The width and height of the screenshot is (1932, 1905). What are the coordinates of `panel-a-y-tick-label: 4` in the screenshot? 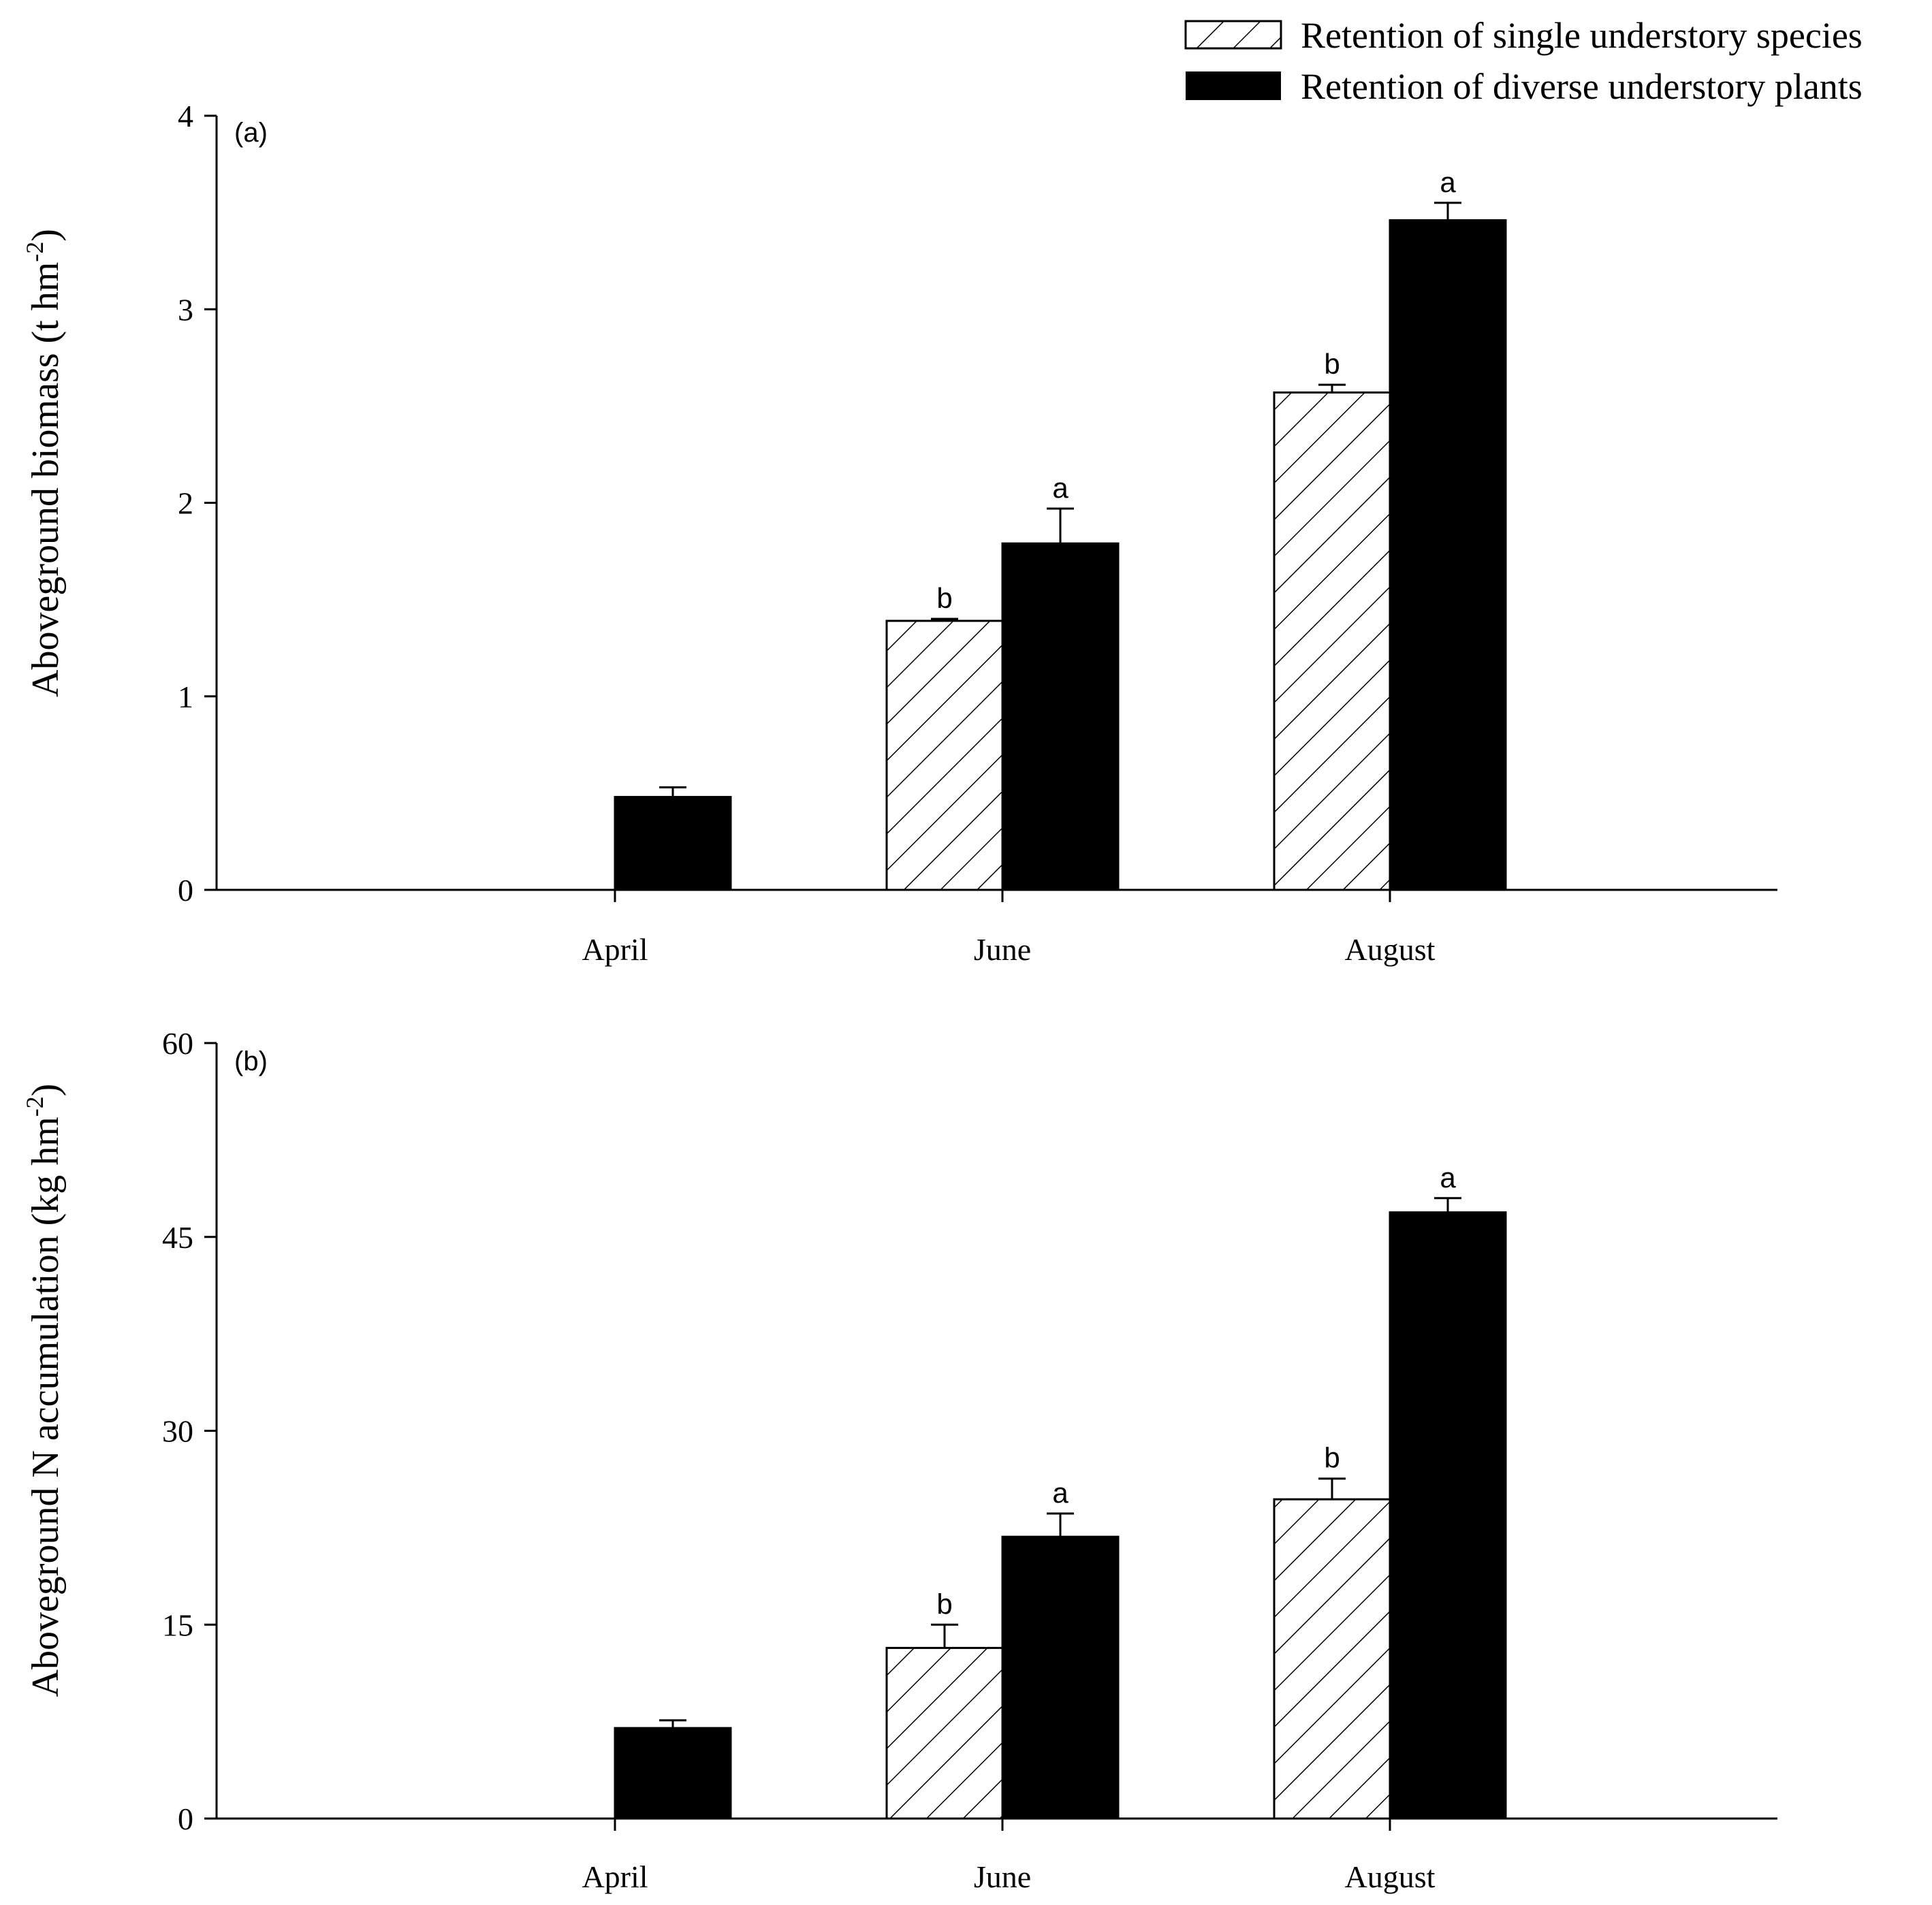 It's located at (185, 116).